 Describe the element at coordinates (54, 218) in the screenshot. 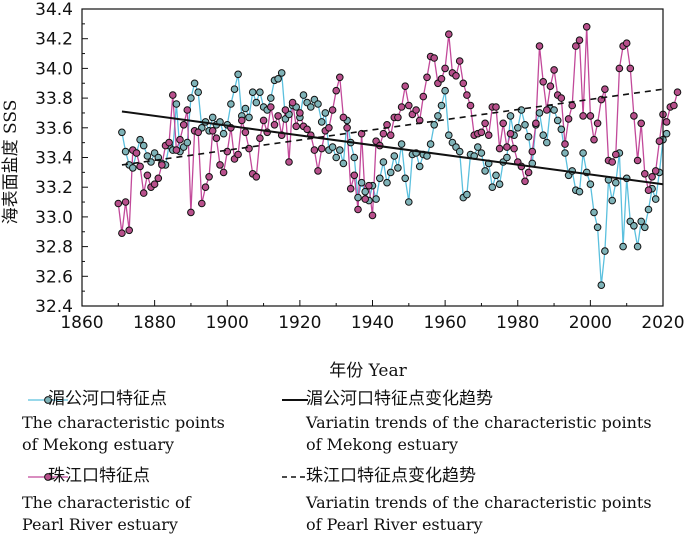

I see `y-tick-label: 33.0` at that location.